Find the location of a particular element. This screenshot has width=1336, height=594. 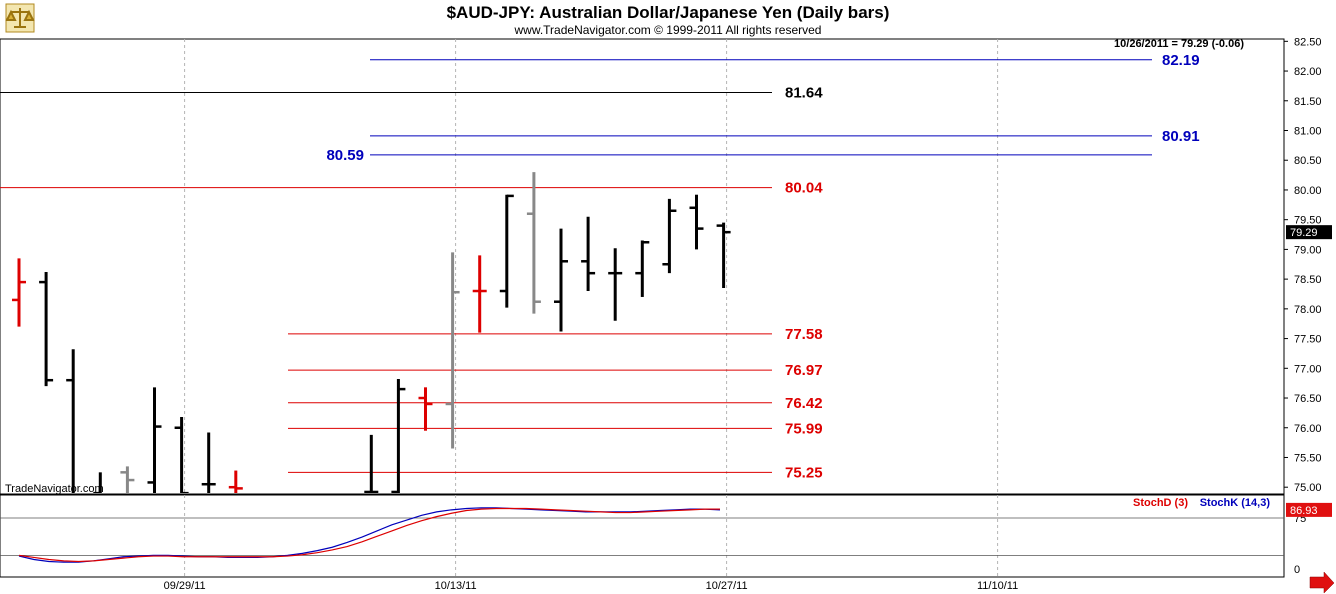

last-quote: 10/26/2011 = 79.29 (-0.06) is located at coordinates (1179, 44).